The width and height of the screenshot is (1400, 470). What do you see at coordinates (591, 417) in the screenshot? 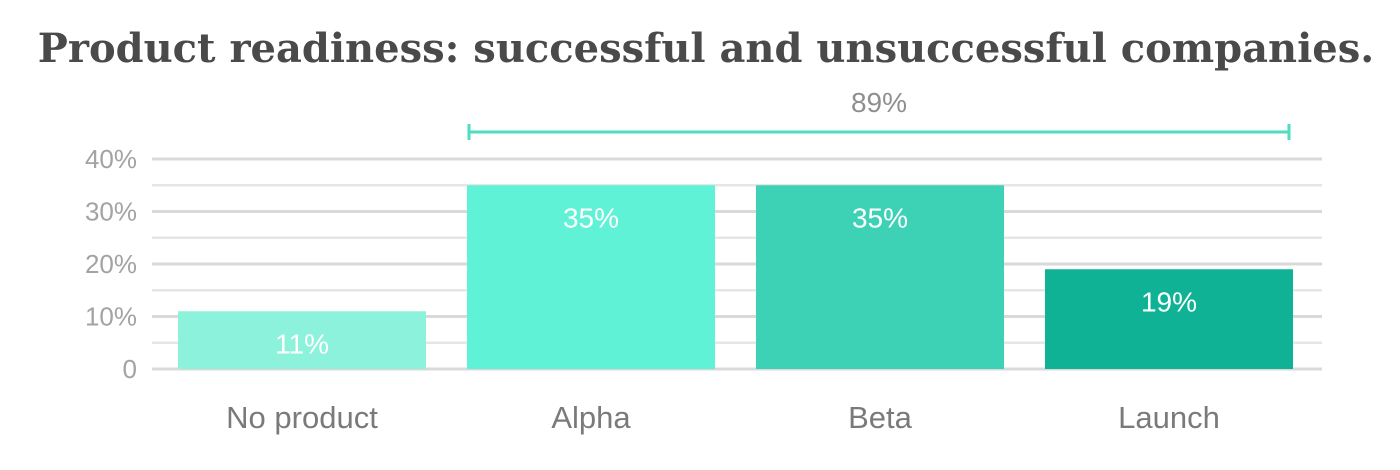
I see `category-label: Alpha` at bounding box center [591, 417].